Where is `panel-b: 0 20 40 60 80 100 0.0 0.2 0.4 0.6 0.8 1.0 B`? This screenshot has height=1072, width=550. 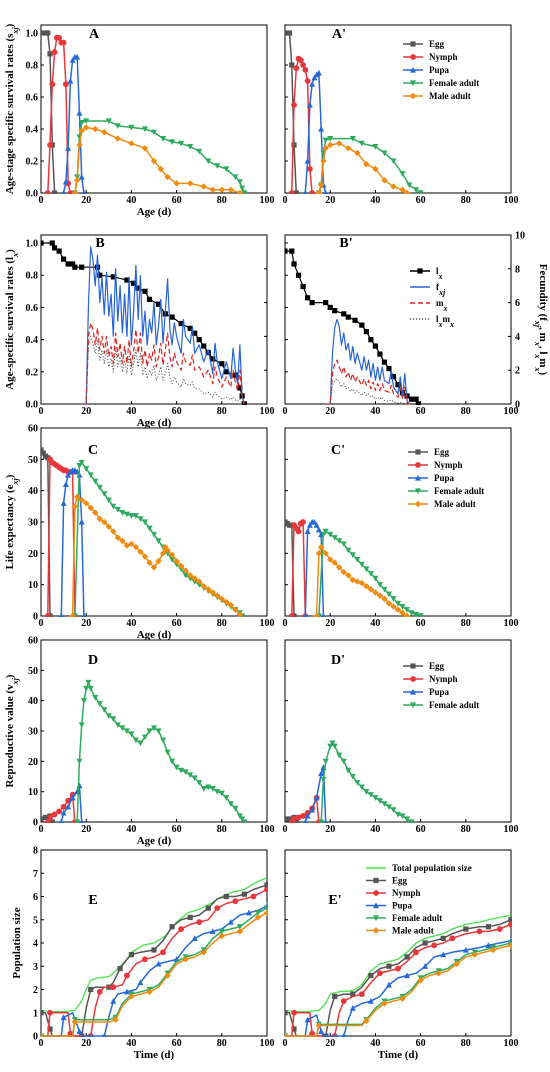 panel-b: 0 20 40 60 80 100 0.0 0.2 0.4 0.6 0.8 1.0 B is located at coordinates (150, 325).